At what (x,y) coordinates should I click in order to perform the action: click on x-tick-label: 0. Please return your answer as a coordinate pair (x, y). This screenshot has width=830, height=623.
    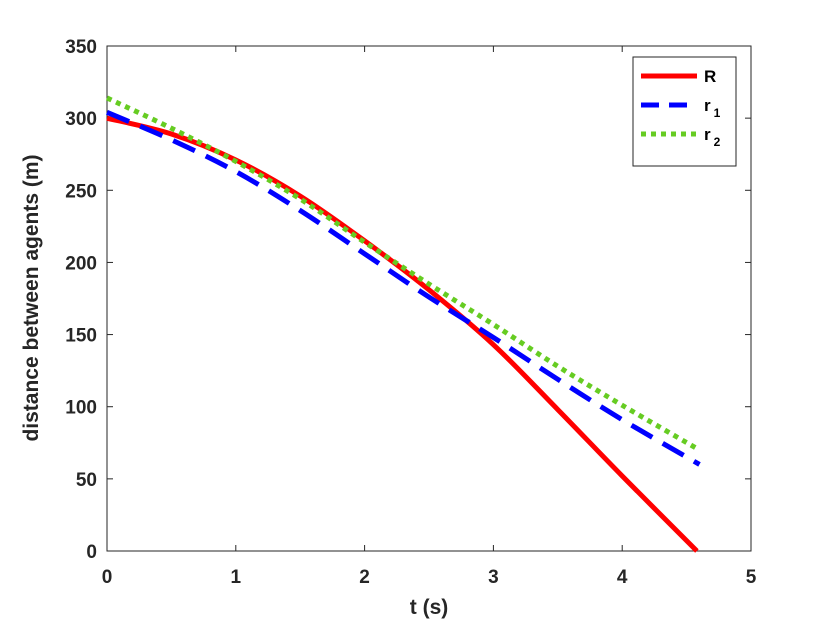
    Looking at the image, I should click on (107, 577).